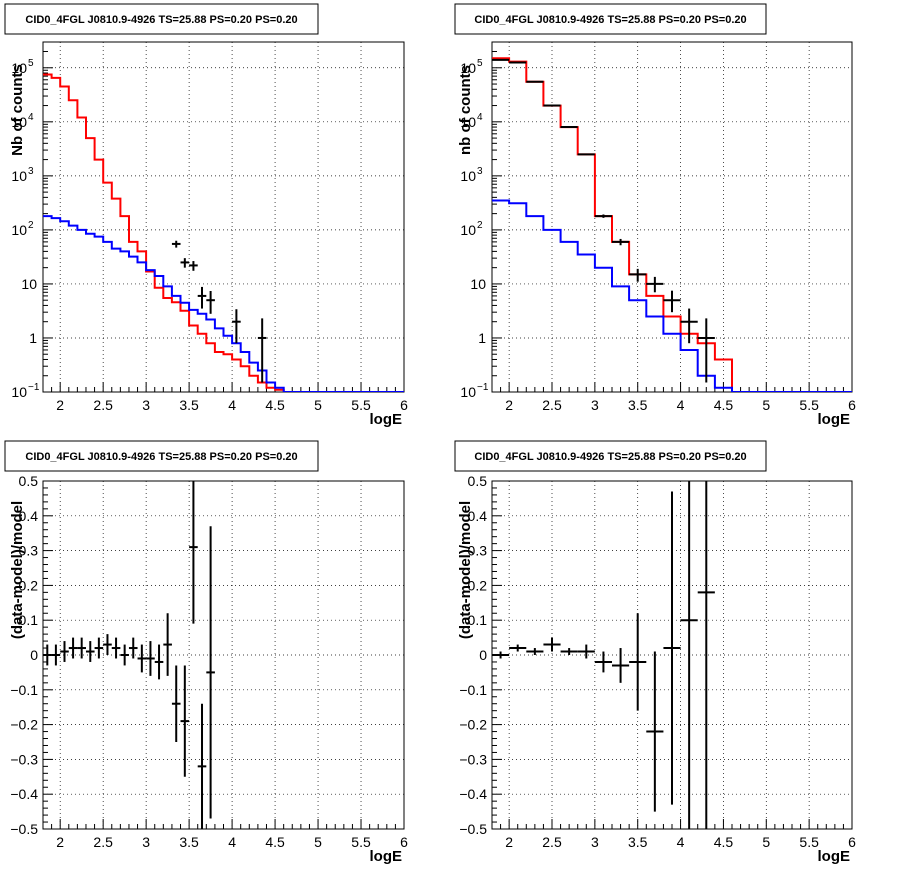  What do you see at coordinates (482, 338) in the screenshot?
I see `y-tick-label: 1` at bounding box center [482, 338].